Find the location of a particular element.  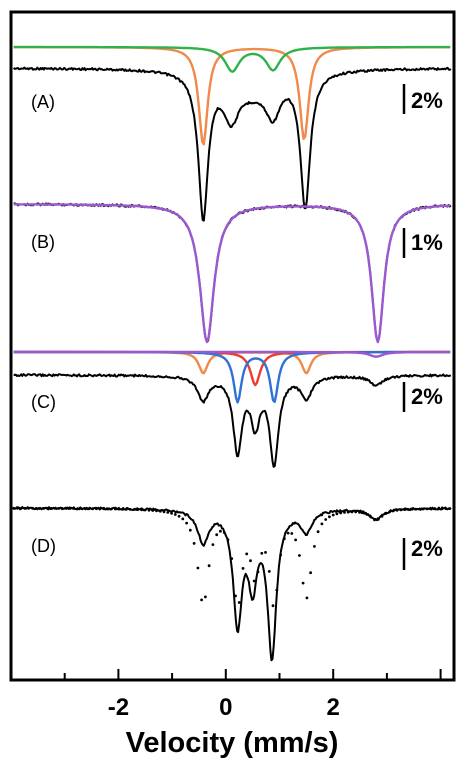

panel-4-series-2-dots is located at coordinates (232, 557).